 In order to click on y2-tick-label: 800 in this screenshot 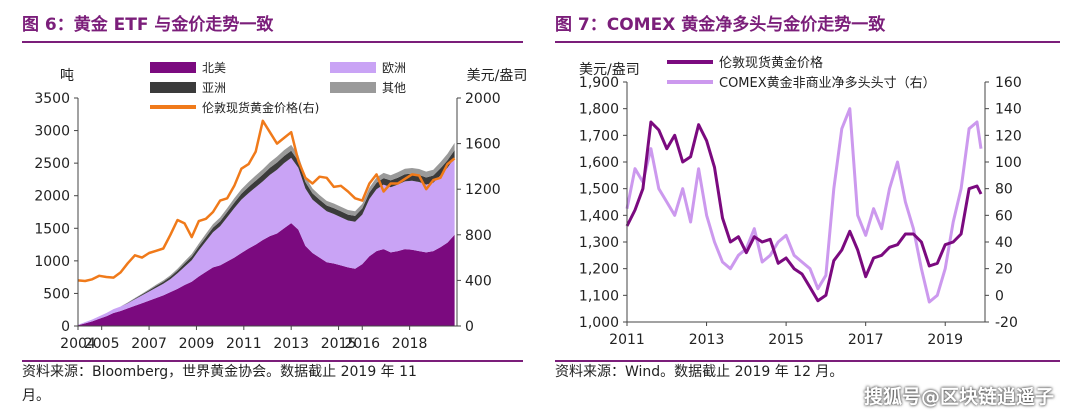, I will do `click(478, 236)`.